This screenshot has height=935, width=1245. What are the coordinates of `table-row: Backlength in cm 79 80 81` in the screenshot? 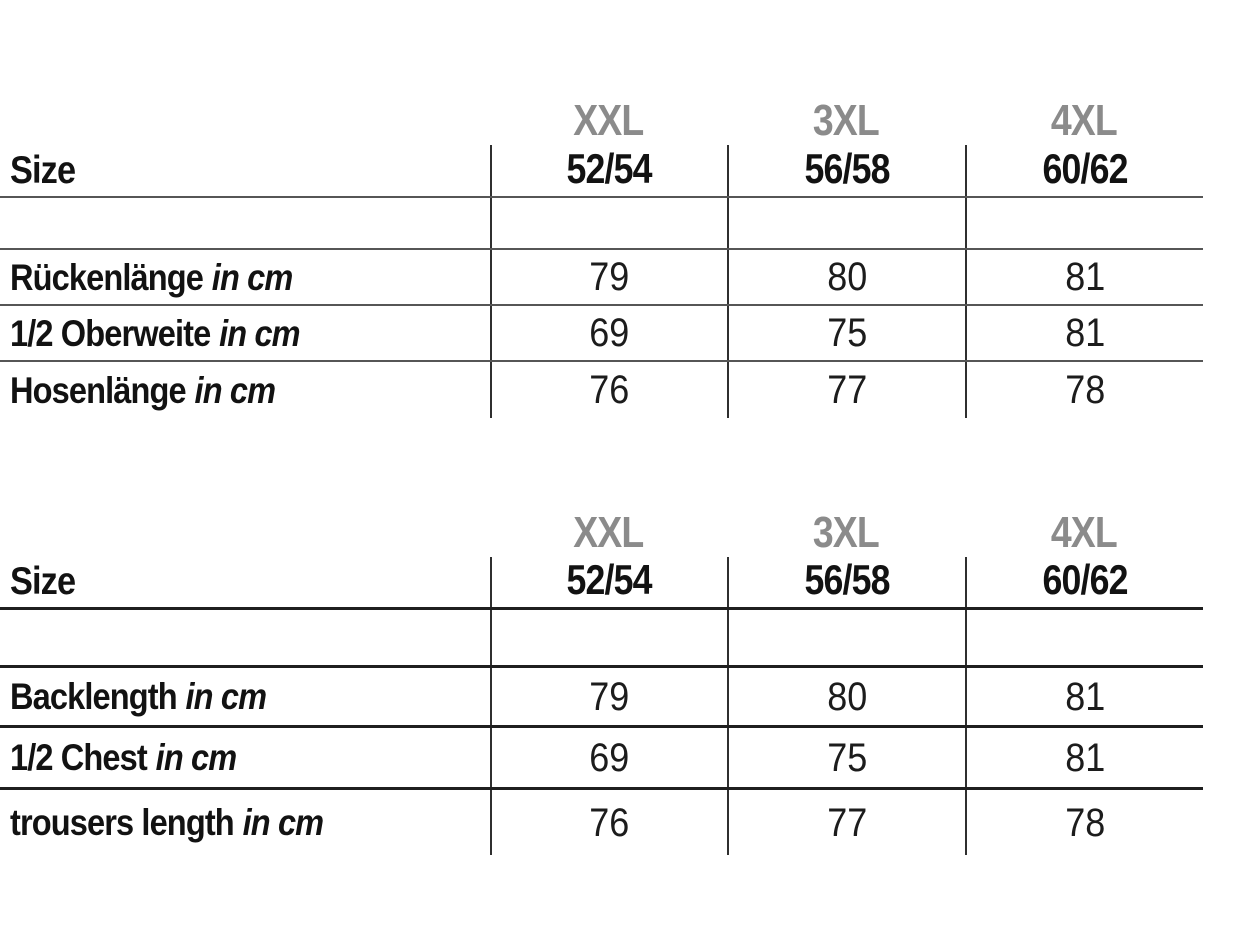 It's located at (601, 698).